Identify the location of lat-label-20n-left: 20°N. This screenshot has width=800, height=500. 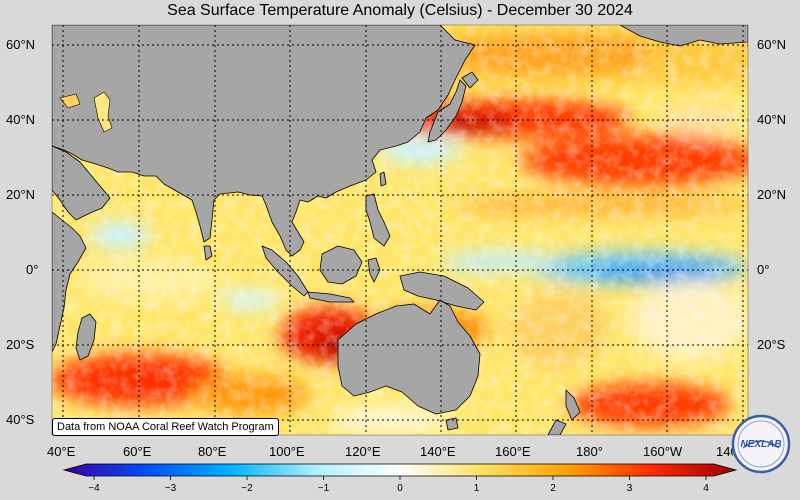
(21, 194).